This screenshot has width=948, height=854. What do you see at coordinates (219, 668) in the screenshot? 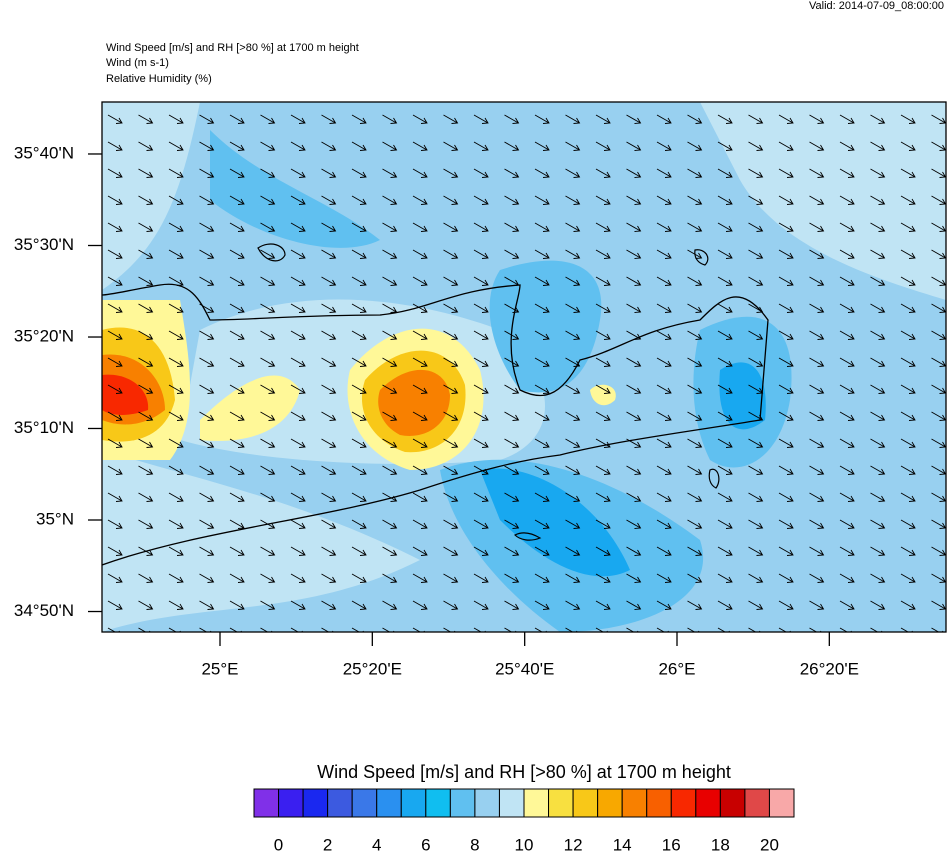
I see `x-tick-label: 25°E` at bounding box center [219, 668].